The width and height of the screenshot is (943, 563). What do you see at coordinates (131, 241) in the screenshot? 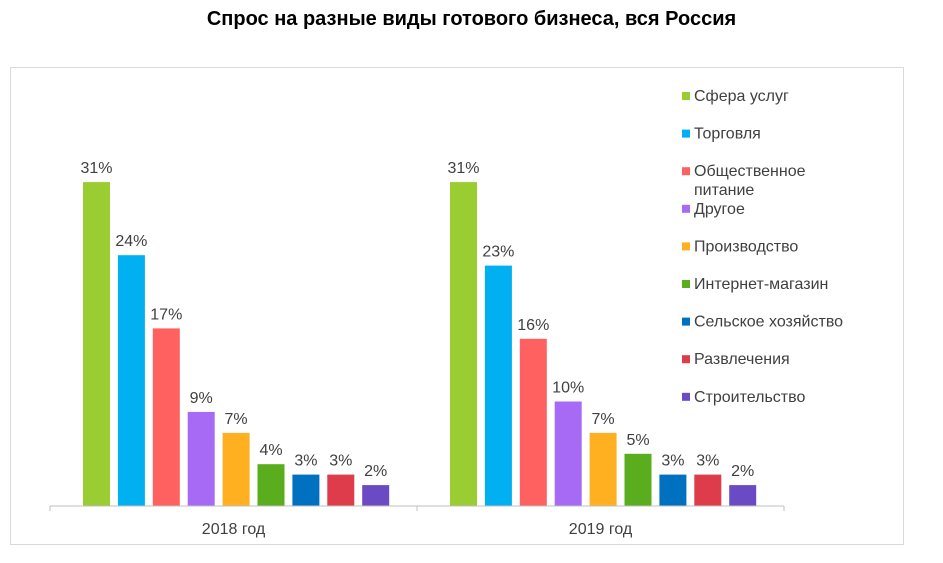
I see `data-label: 24%` at bounding box center [131, 241].